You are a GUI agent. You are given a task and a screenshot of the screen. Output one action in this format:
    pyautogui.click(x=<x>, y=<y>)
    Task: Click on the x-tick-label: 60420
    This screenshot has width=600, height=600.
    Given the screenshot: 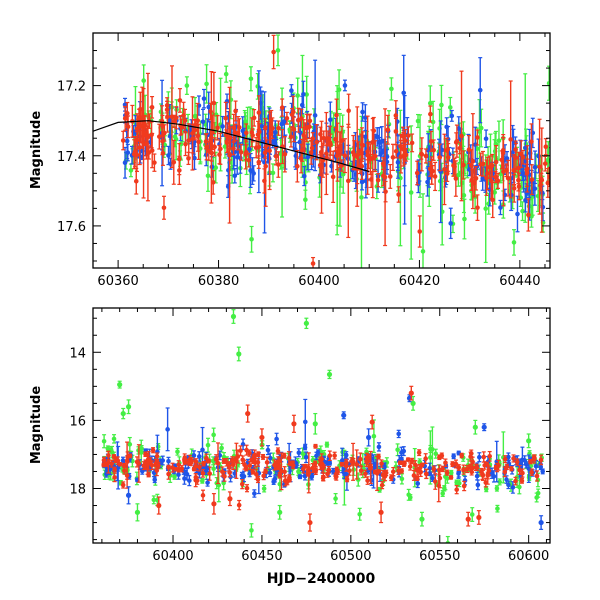 What is the action you would take?
    pyautogui.click(x=419, y=281)
    